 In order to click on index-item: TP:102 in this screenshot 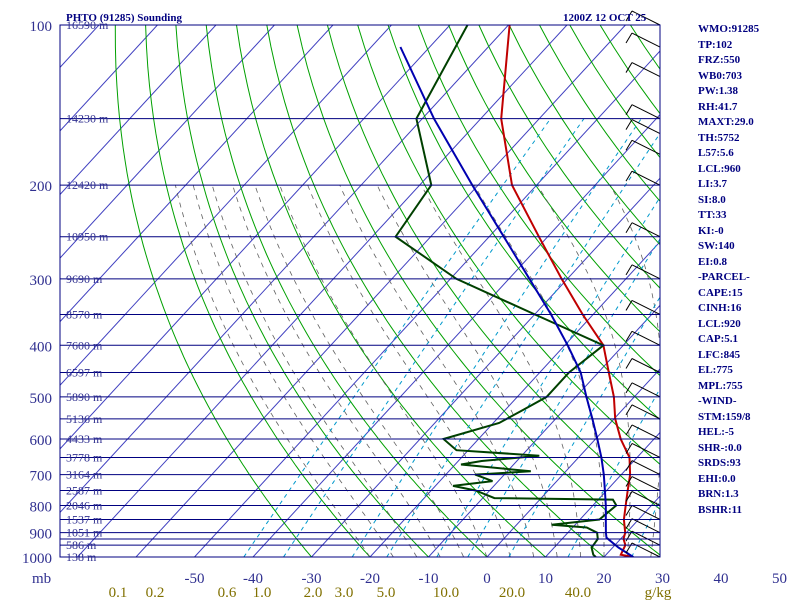, I will do `click(715, 44)`.